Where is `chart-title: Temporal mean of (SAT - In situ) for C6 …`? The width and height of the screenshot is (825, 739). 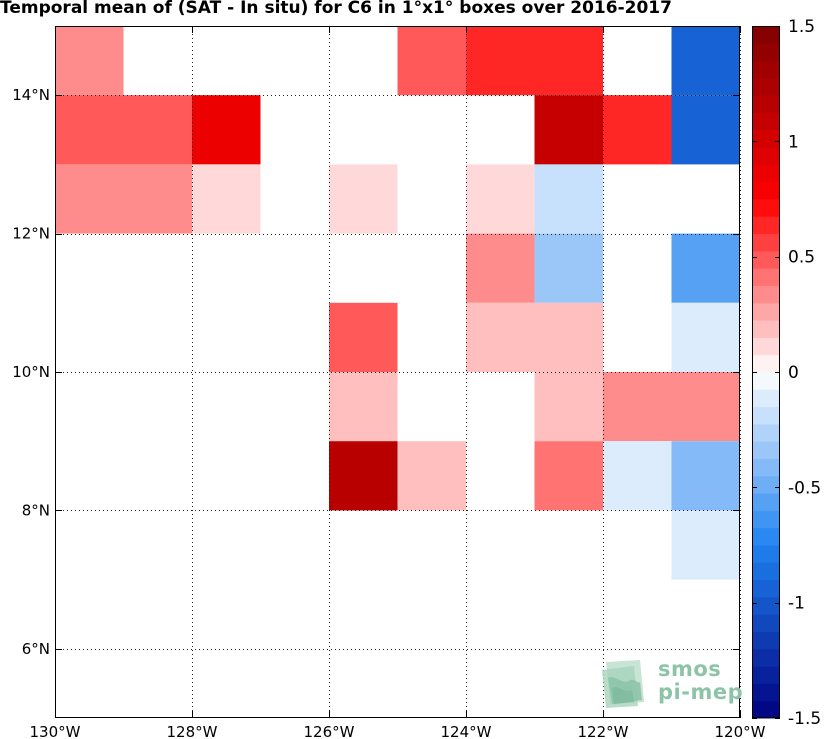 chart-title: Temporal mean of (SAT - In situ) for C6 … is located at coordinates (336, 9).